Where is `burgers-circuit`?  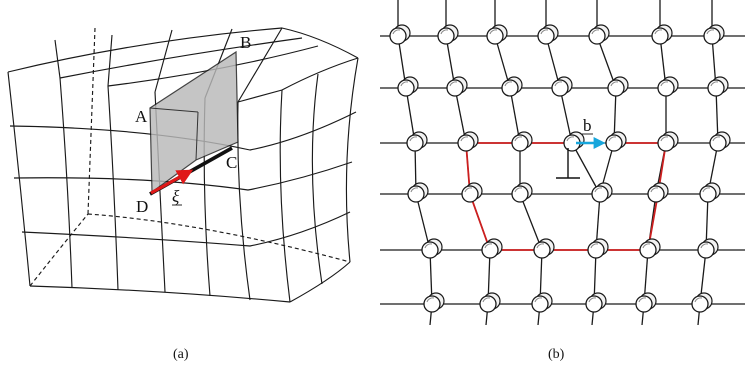 burgers-circuit is located at coordinates (566, 196).